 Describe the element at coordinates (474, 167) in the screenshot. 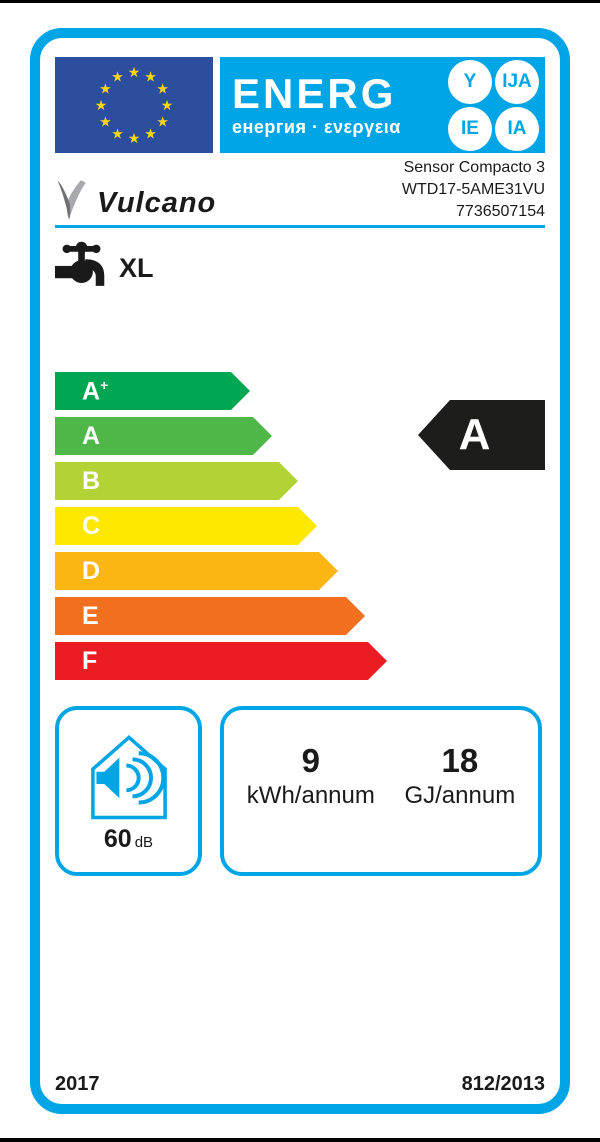

I see `product-name: Sensor Compacto 3` at that location.